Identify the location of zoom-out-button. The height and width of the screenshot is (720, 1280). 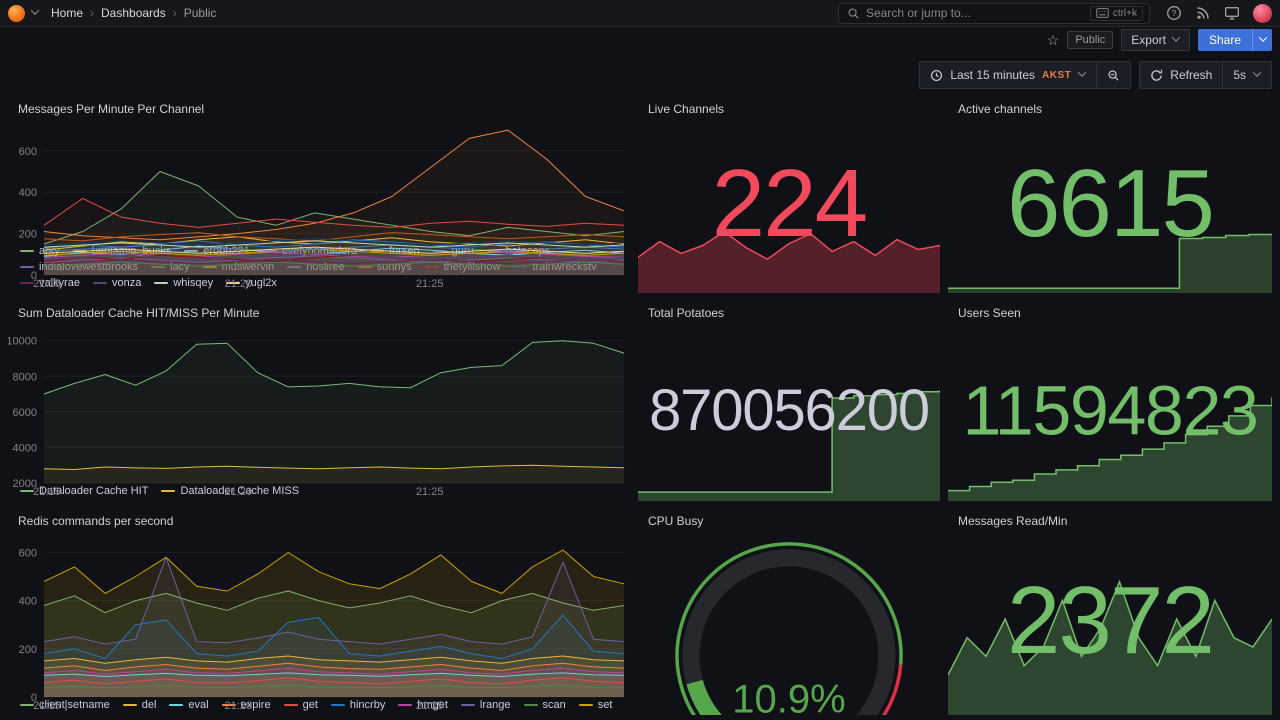
(1114, 75).